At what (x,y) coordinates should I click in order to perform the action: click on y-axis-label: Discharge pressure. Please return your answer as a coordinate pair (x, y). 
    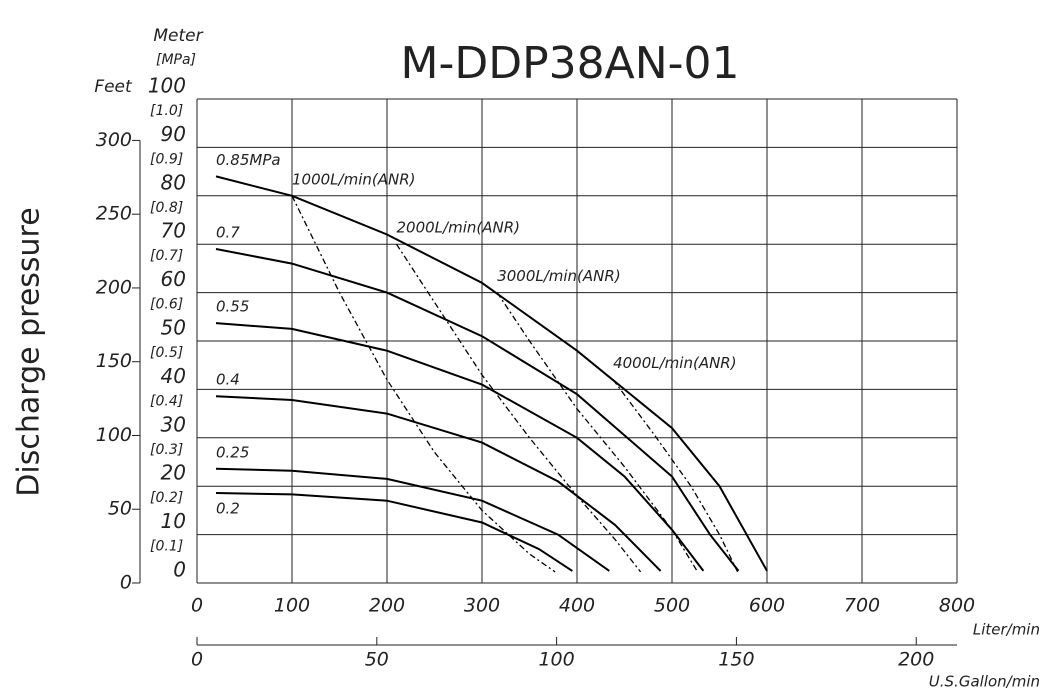
    Looking at the image, I should click on (29, 351).